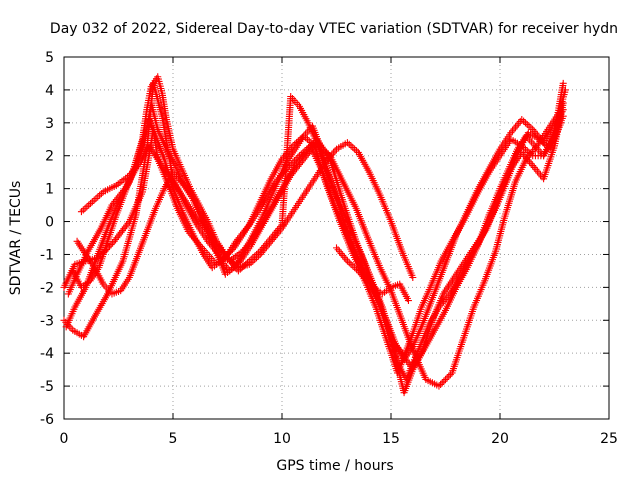 This screenshot has width=640, height=480. Describe the element at coordinates (500, 439) in the screenshot. I see `x-tick-label: 20` at that location.